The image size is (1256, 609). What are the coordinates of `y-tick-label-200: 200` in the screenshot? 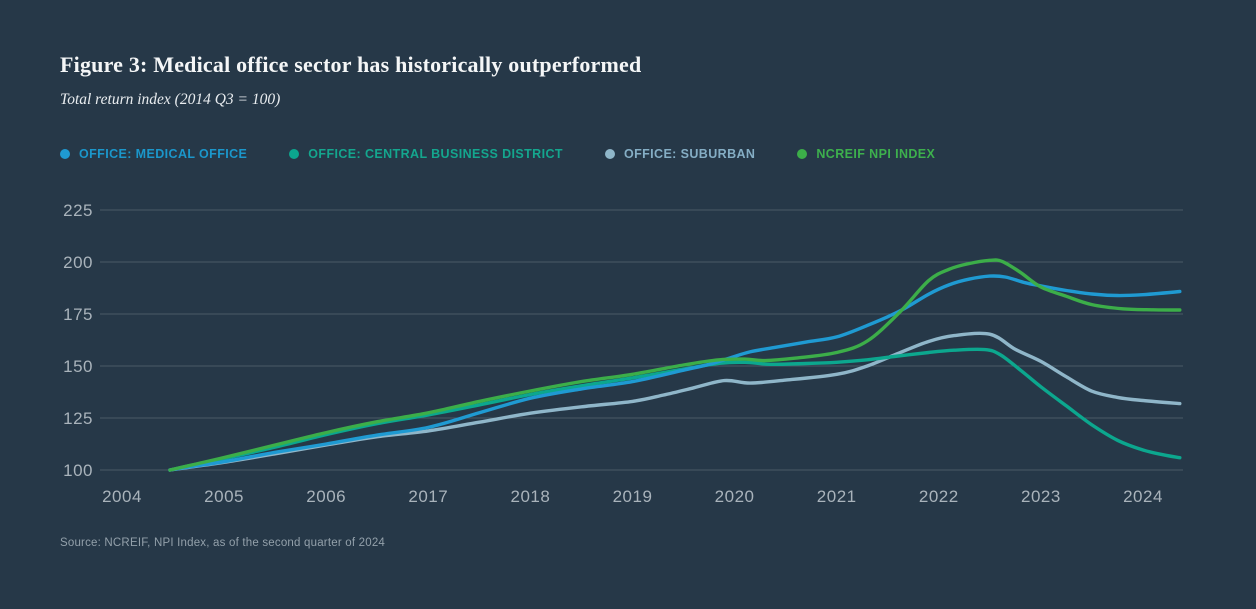 It's located at (78, 262).